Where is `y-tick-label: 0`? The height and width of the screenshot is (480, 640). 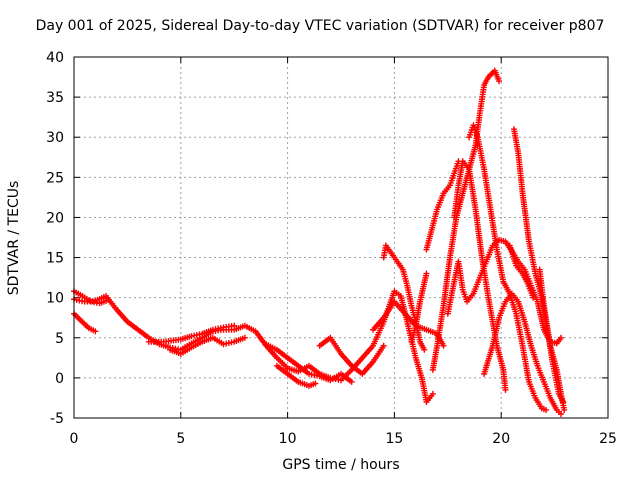 y-tick-label: 0 is located at coordinates (59, 379).